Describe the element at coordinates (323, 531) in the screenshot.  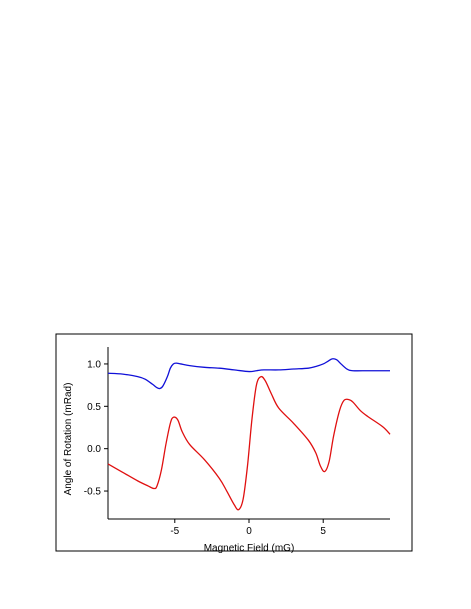
I see `x-tick-label: 5` at that location.